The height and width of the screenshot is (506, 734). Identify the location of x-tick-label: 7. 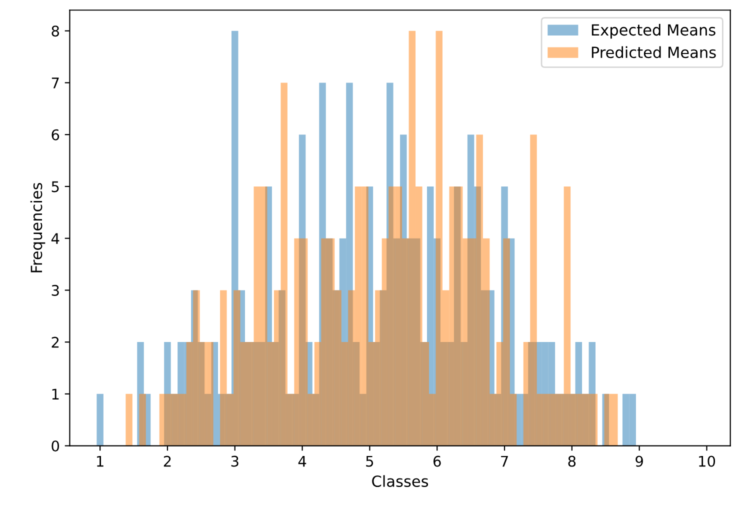
(504, 461).